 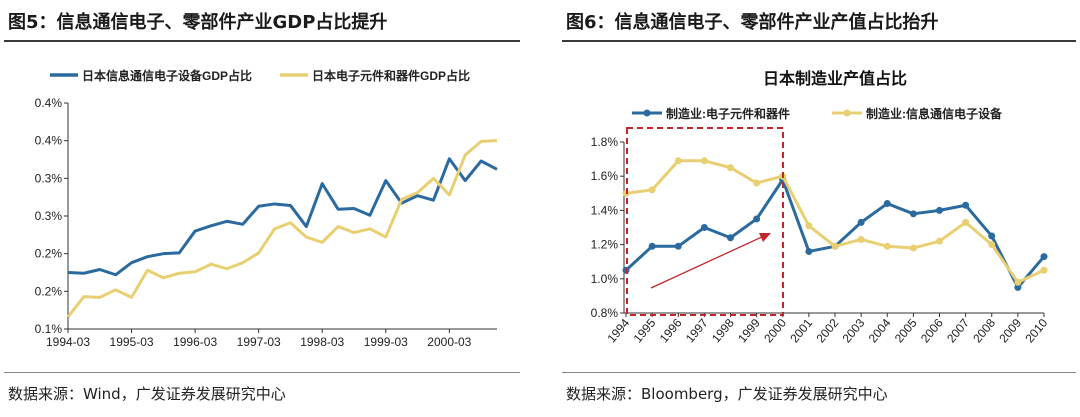 I want to click on x-tick-label: 2009, so click(x=1010, y=331).